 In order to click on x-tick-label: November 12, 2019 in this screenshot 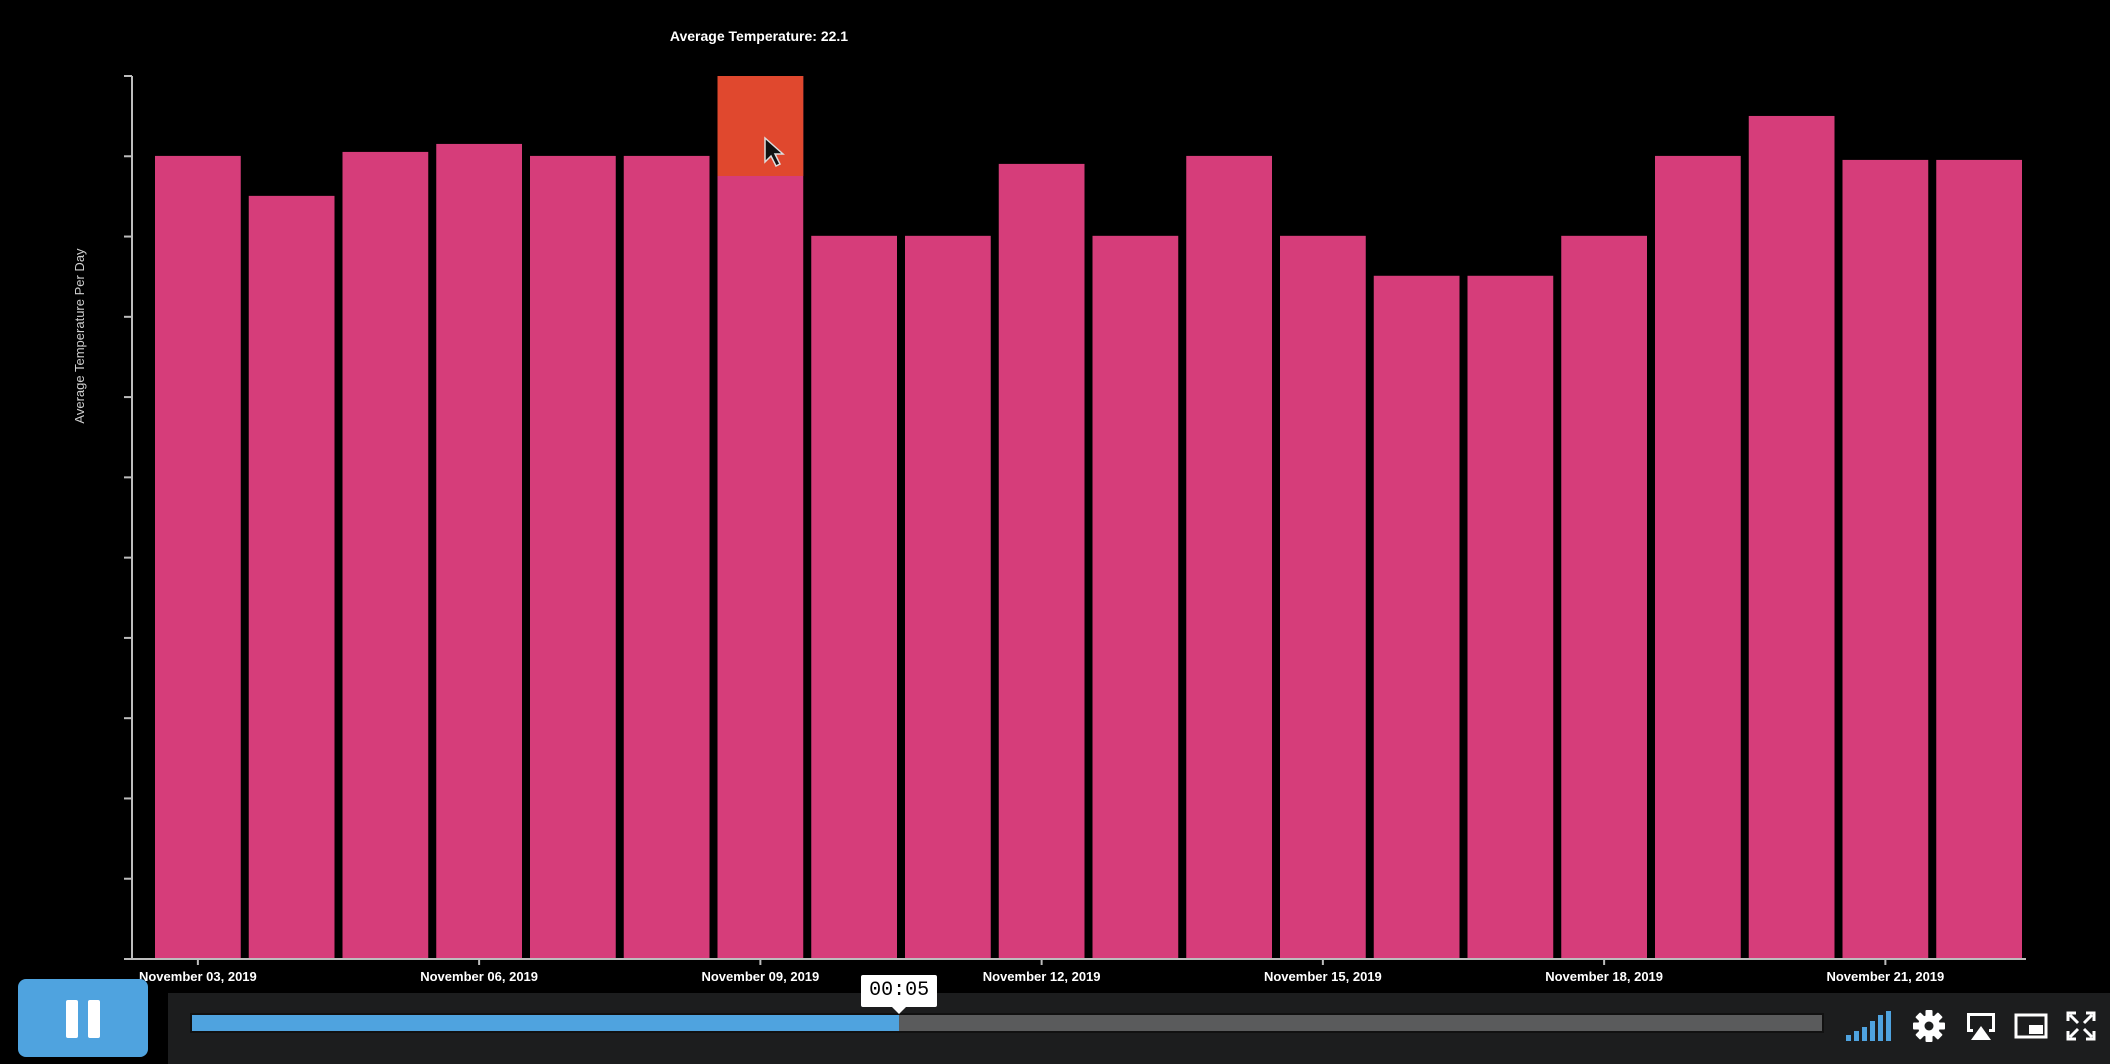, I will do `click(1042, 976)`.